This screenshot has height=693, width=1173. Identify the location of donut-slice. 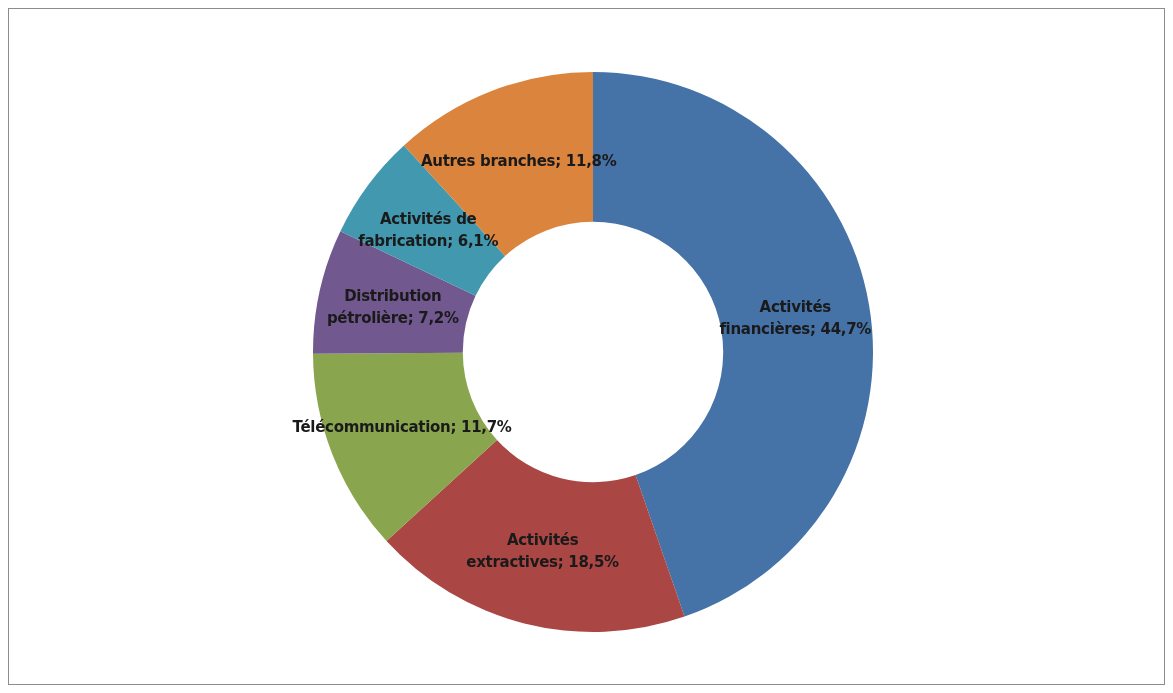
(535, 535).